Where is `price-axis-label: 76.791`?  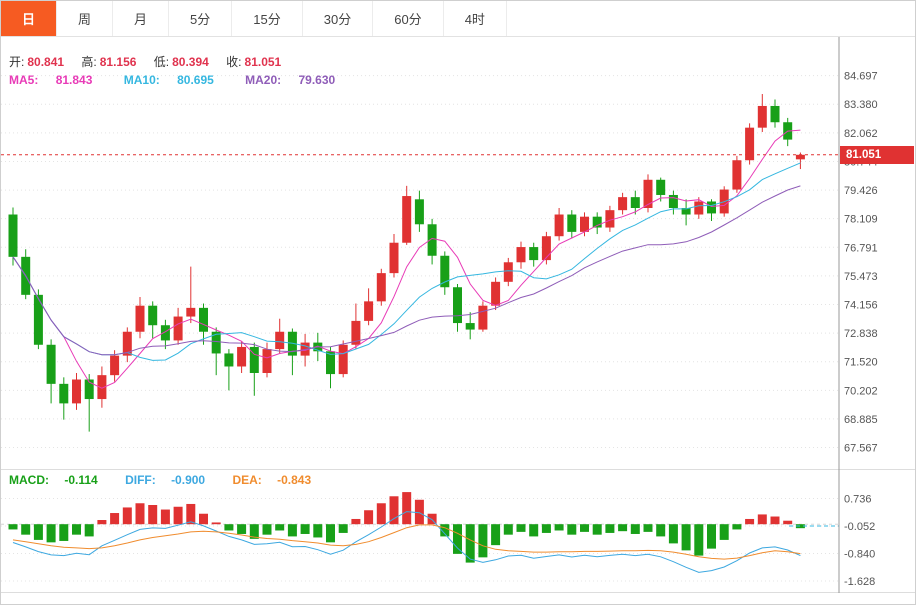 price-axis-label: 76.791 is located at coordinates (861, 248).